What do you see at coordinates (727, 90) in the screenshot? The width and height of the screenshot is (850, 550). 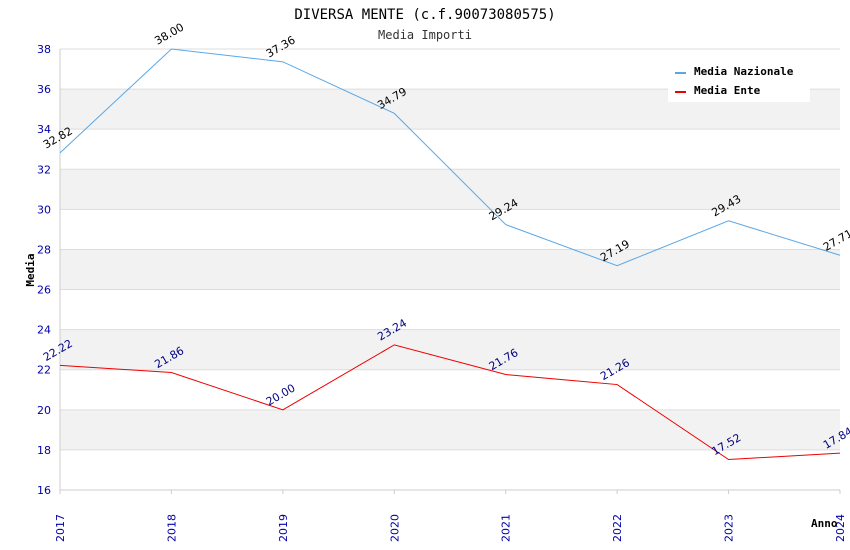 I see `legend-label: Media Ente` at bounding box center [727, 90].